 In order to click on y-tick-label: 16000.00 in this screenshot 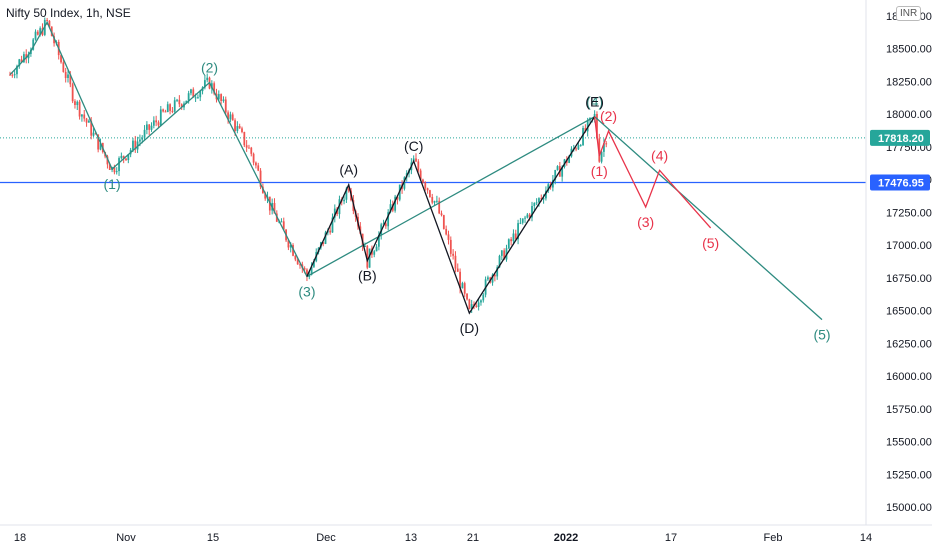, I will do `click(909, 377)`.